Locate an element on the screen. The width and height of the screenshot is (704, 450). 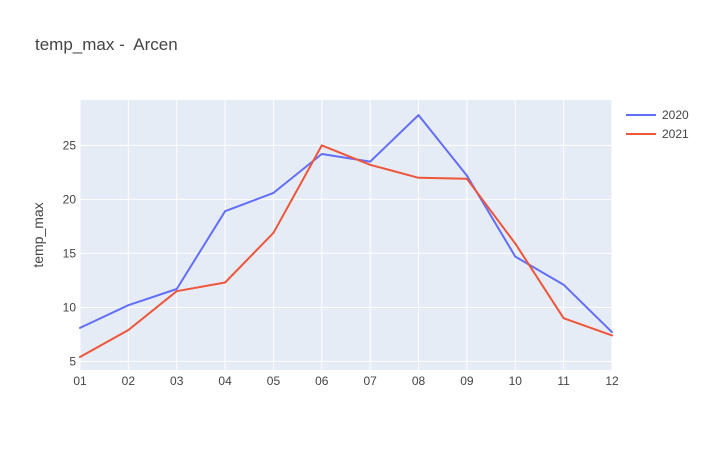
y-axis-label: temp_max is located at coordinates (38, 234).